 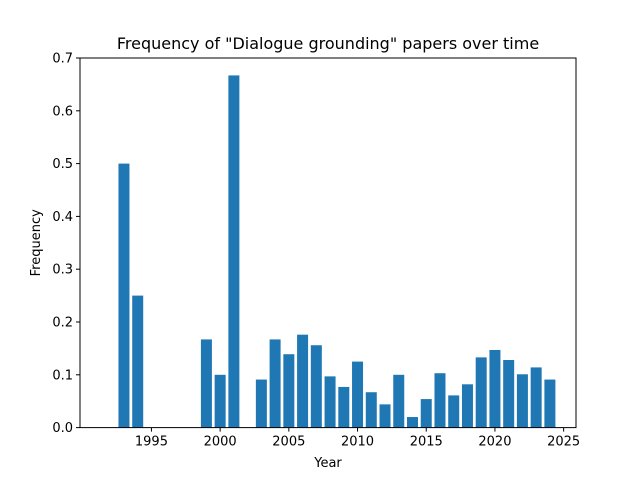 I want to click on bar-1999, so click(x=206, y=383).